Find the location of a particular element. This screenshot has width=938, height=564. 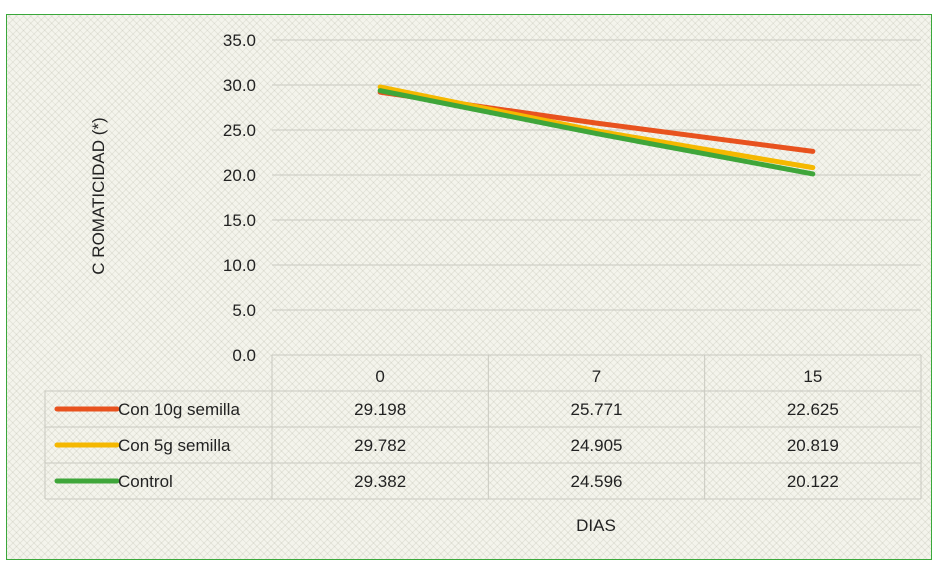

y-tick-label: 10.0 is located at coordinates (239, 265).